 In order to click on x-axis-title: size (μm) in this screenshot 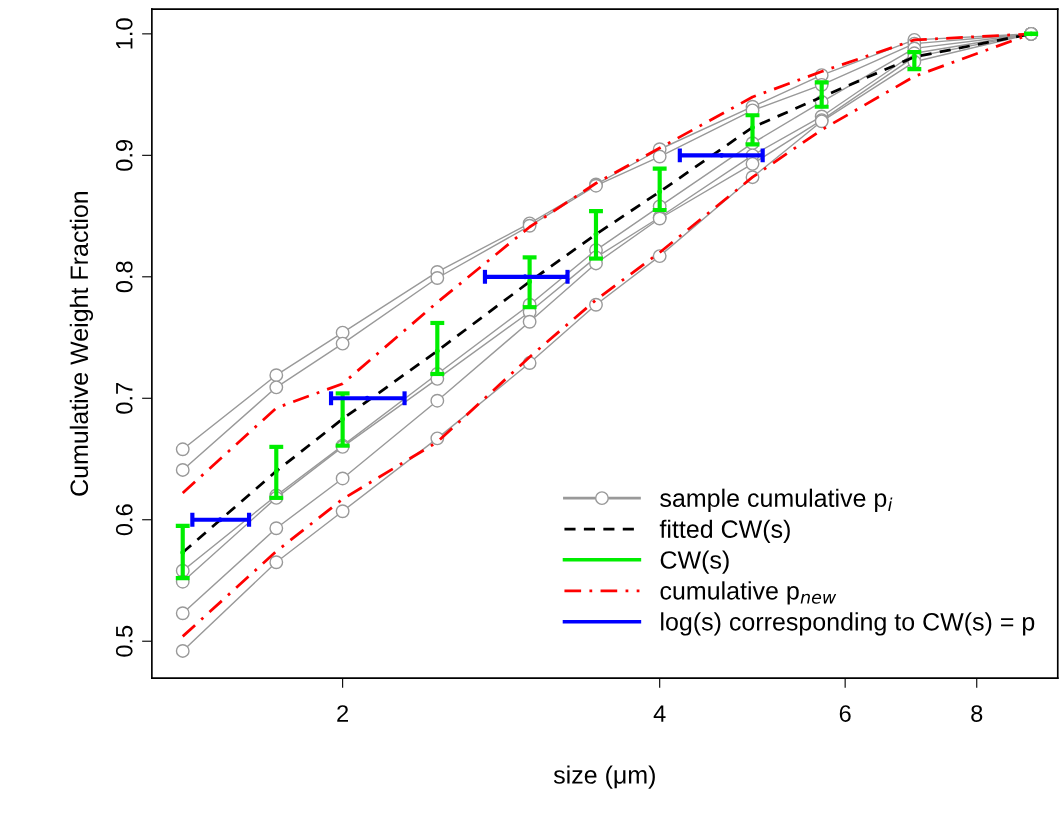, I will do `click(604, 777)`.